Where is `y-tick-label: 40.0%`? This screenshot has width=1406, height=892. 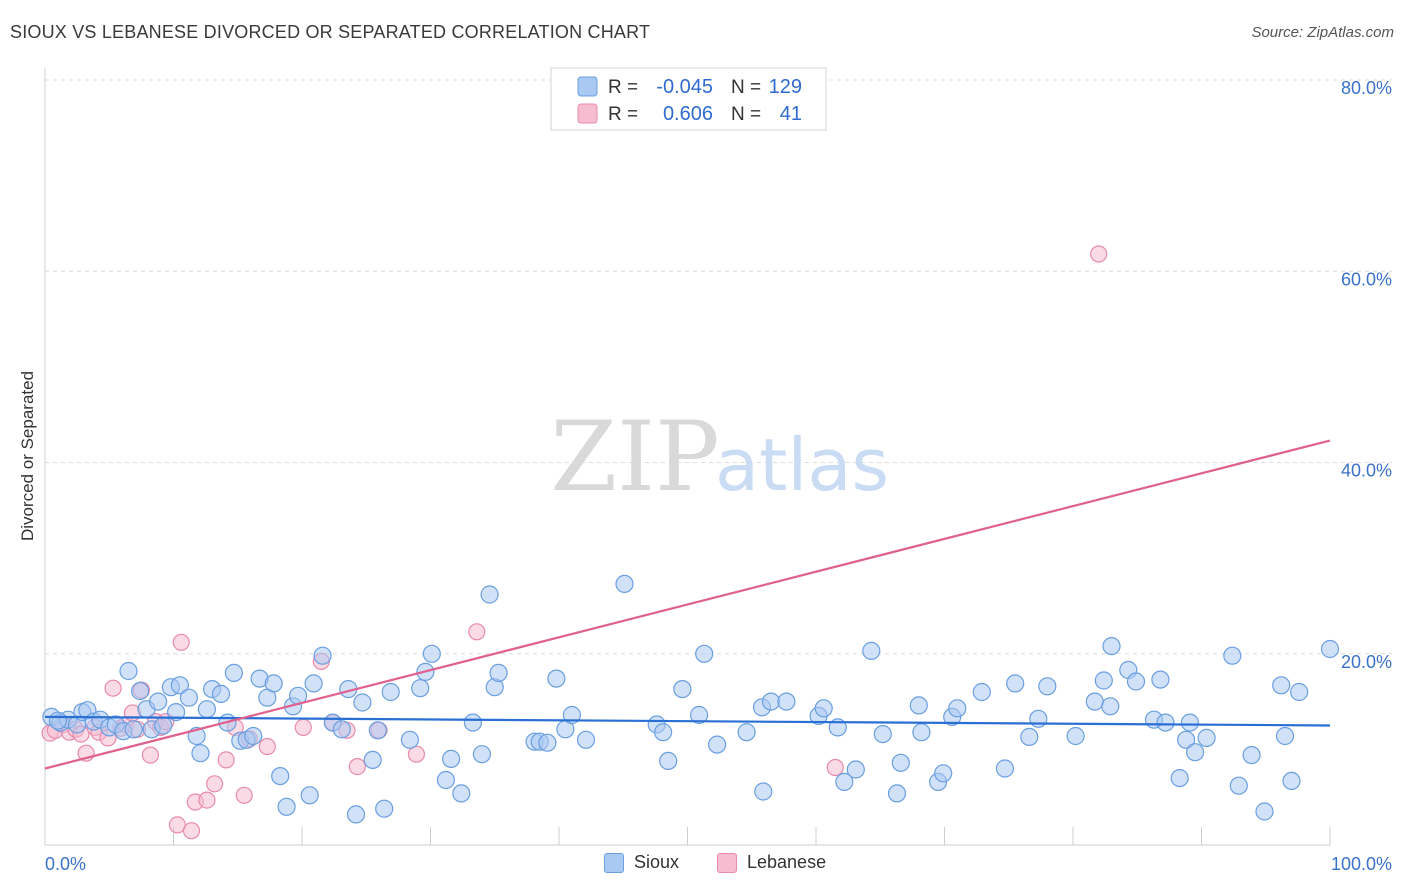 y-tick-label: 40.0% is located at coordinates (1366, 471).